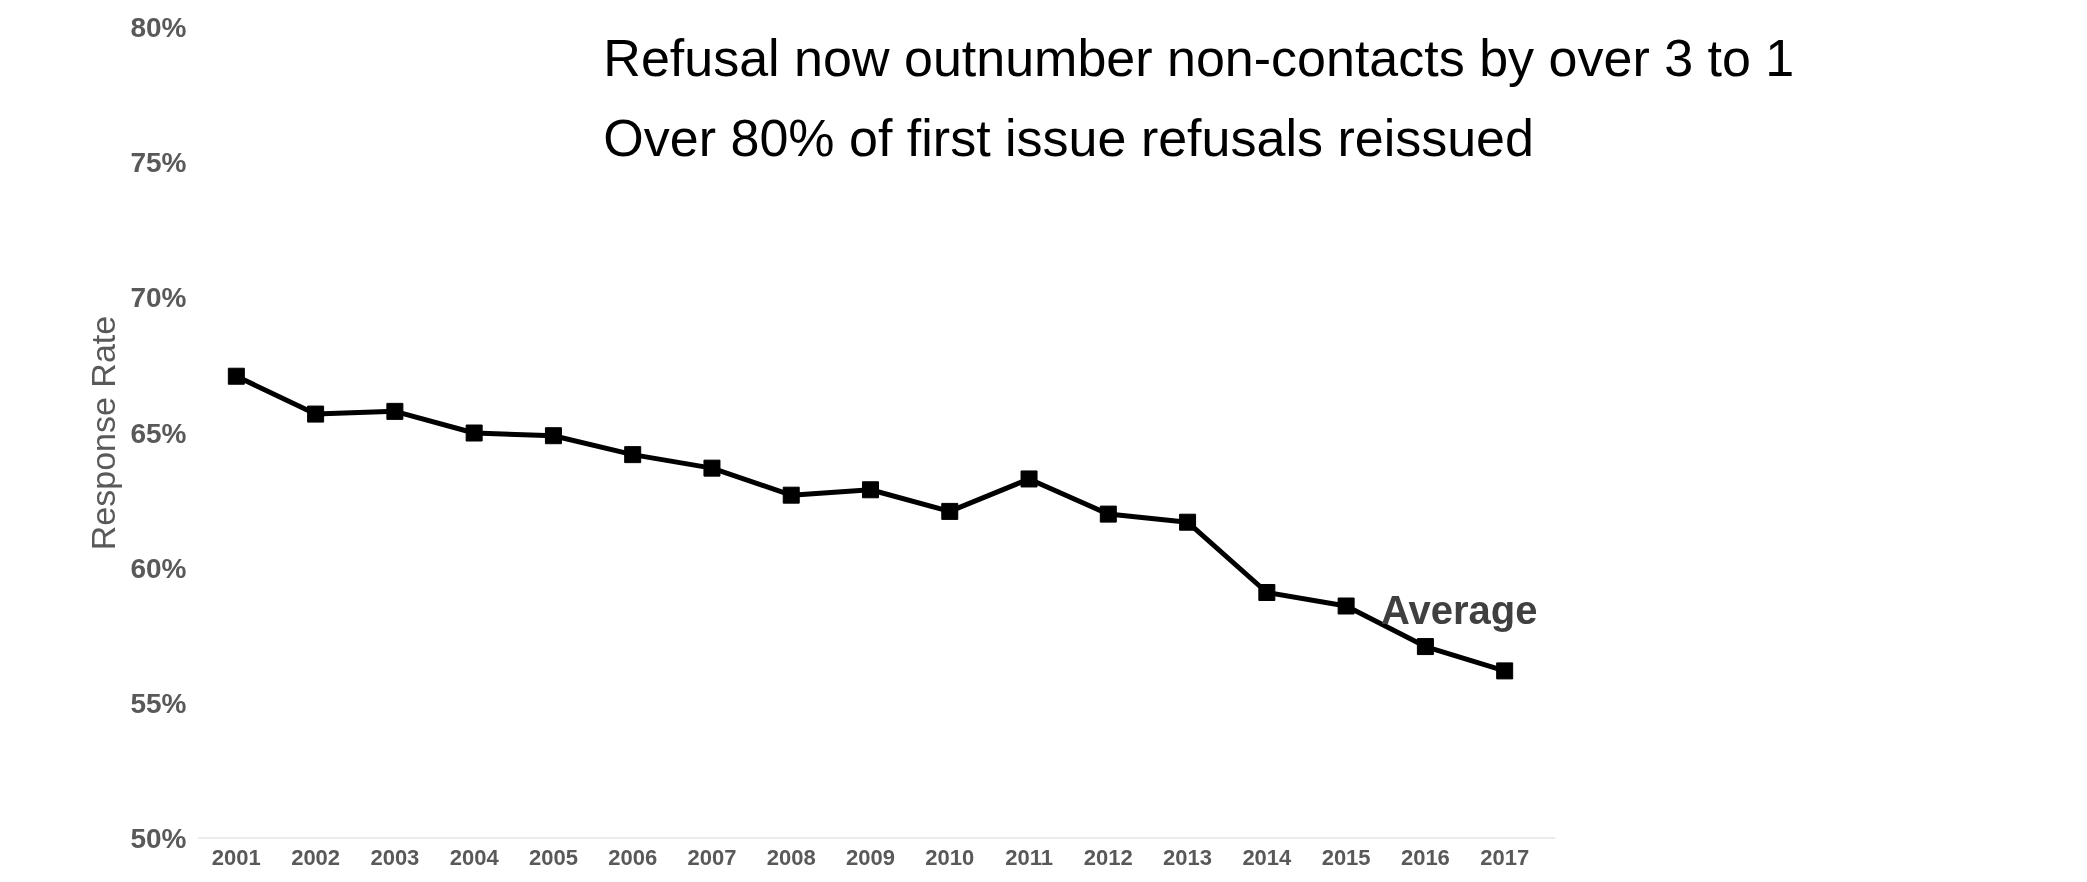 This screenshot has width=2087, height=882. What do you see at coordinates (1068, 137) in the screenshot?
I see `text: Over 80% of first issue refusals reissued` at bounding box center [1068, 137].